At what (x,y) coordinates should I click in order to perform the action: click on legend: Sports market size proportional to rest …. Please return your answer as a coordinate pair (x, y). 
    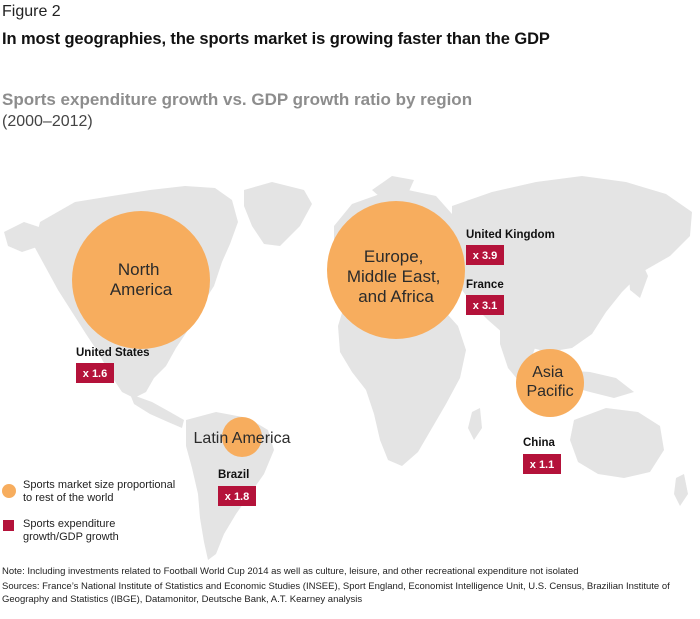
    Looking at the image, I should click on (90, 511).